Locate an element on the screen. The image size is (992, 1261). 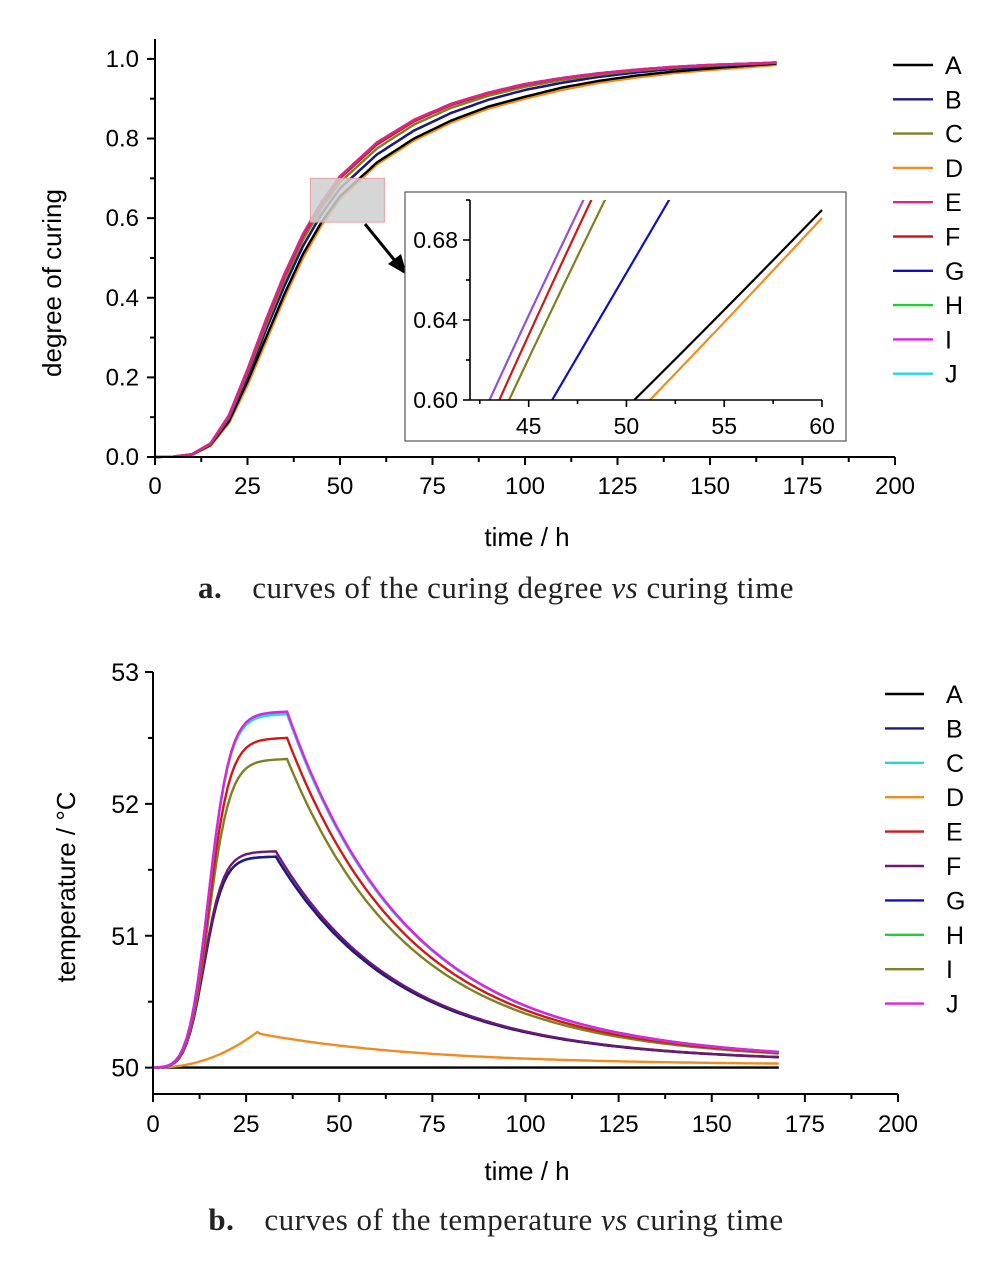
inset-line-D is located at coordinates (736, 308).